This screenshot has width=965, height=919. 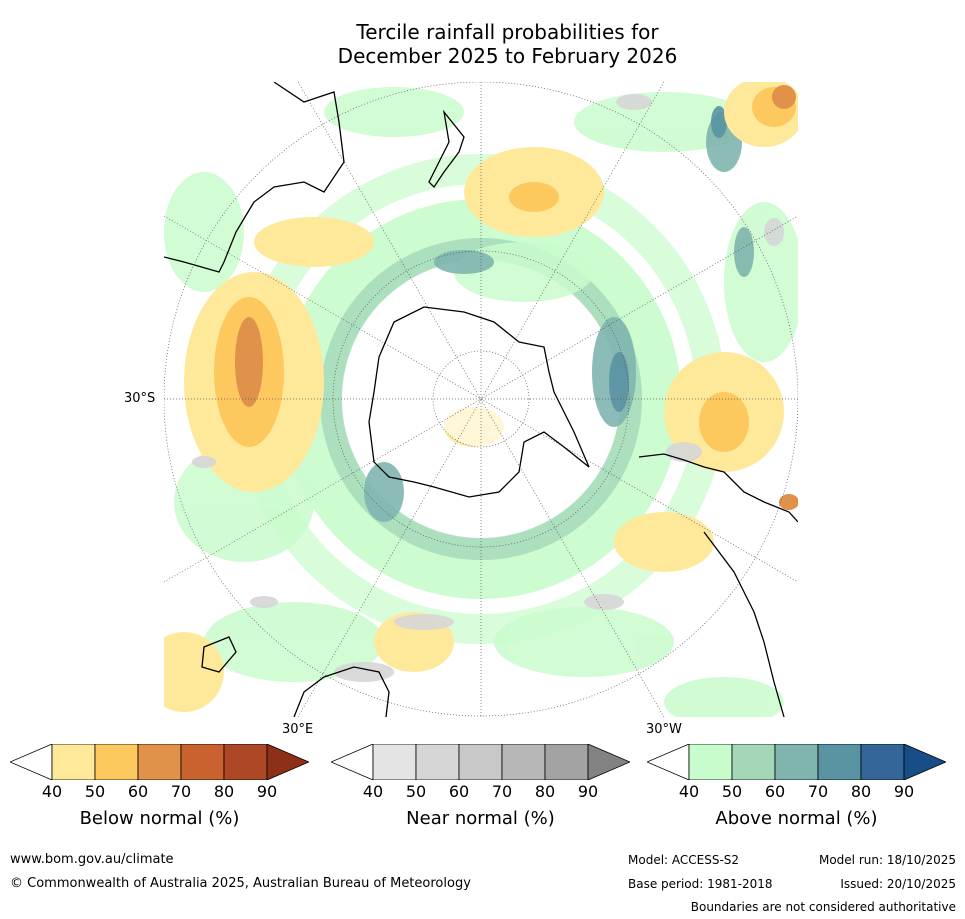 What do you see at coordinates (904, 791) in the screenshot?
I see `above-normal-tick-label: 90` at bounding box center [904, 791].